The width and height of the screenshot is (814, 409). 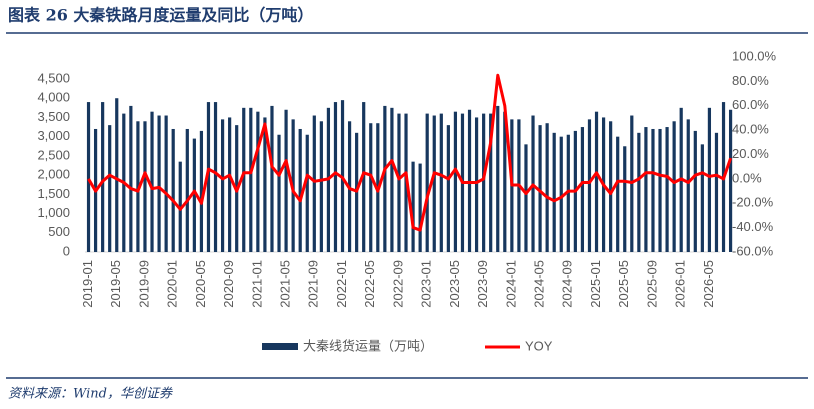 I want to click on y2-tick-label: 80.0%, so click(x=750, y=80).